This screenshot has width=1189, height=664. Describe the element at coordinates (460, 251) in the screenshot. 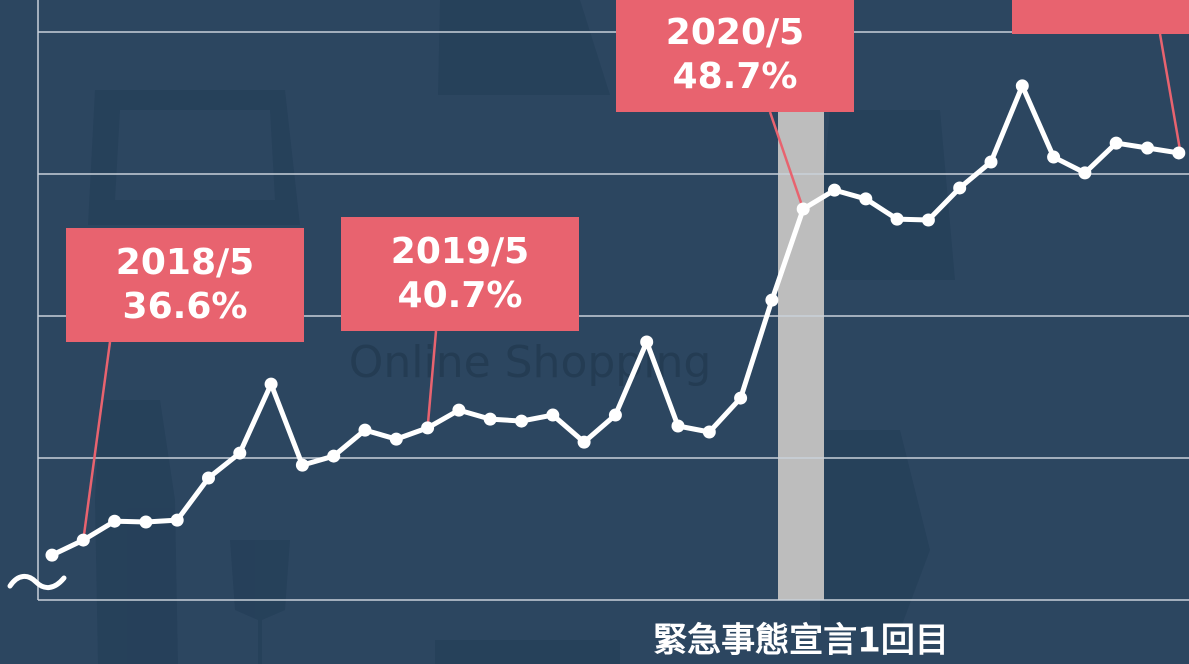

I see `annotation-date: 2019/5` at that location.